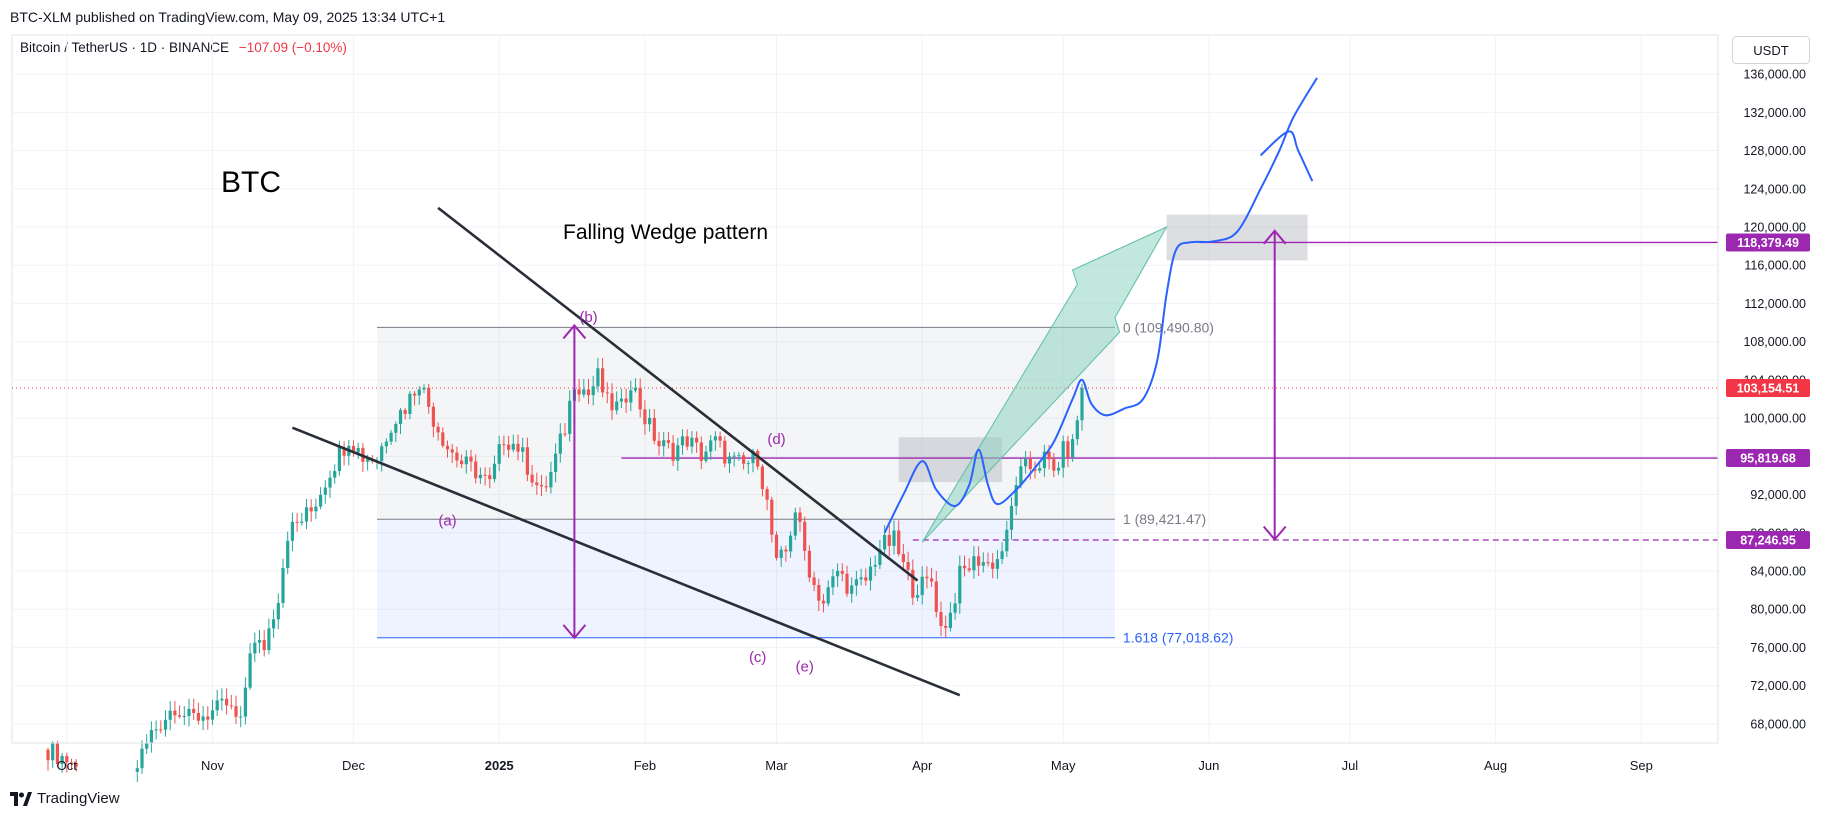 The height and width of the screenshot is (819, 1824). What do you see at coordinates (1208, 765) in the screenshot?
I see `x-tick-label: Jun` at bounding box center [1208, 765].